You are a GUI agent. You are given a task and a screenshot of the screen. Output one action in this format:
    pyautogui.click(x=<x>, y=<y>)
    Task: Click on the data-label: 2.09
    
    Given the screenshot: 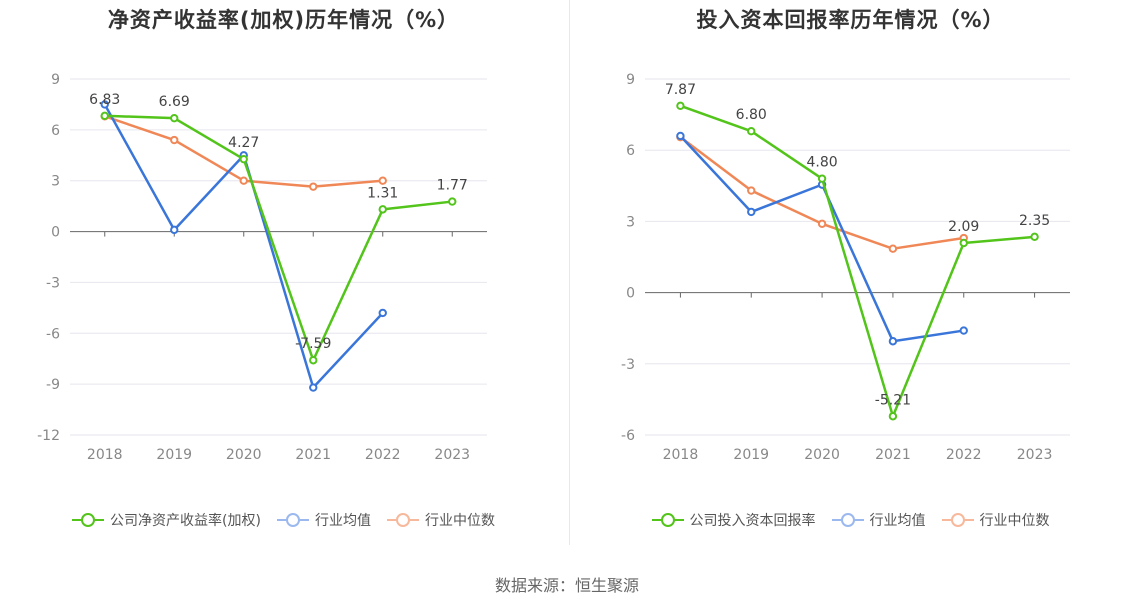 What is the action you would take?
    pyautogui.click(x=963, y=227)
    